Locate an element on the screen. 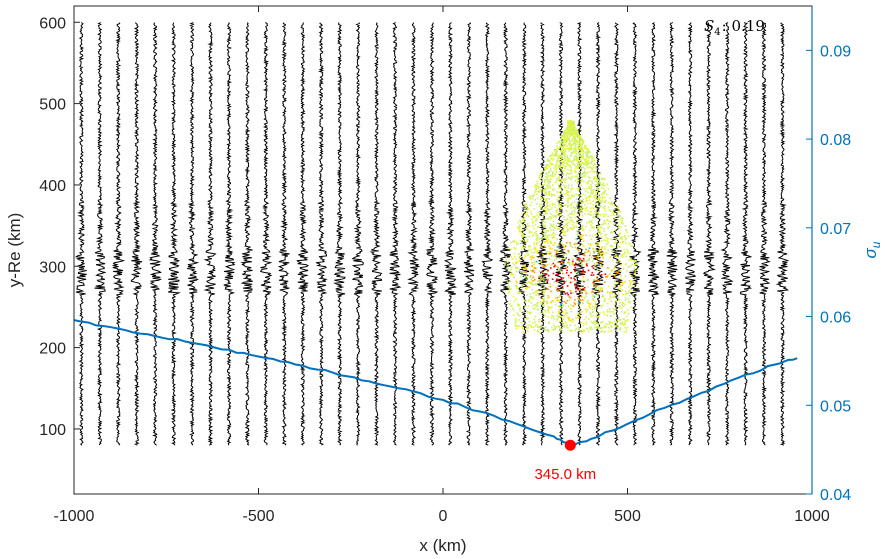 This screenshot has height=559, width=885. scatter-cloud is located at coordinates (571, 226).